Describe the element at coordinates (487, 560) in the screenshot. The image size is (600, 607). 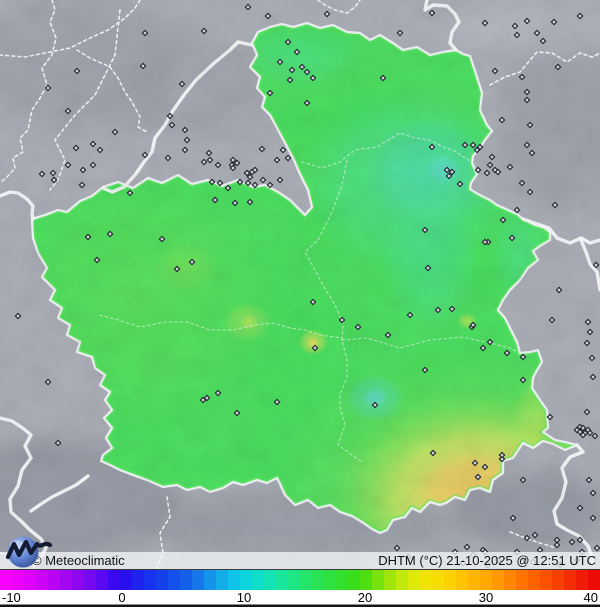
I see `timestamp-text: DHTM (°C) 21-10-2025 @ 12:51 UTC` at that location.